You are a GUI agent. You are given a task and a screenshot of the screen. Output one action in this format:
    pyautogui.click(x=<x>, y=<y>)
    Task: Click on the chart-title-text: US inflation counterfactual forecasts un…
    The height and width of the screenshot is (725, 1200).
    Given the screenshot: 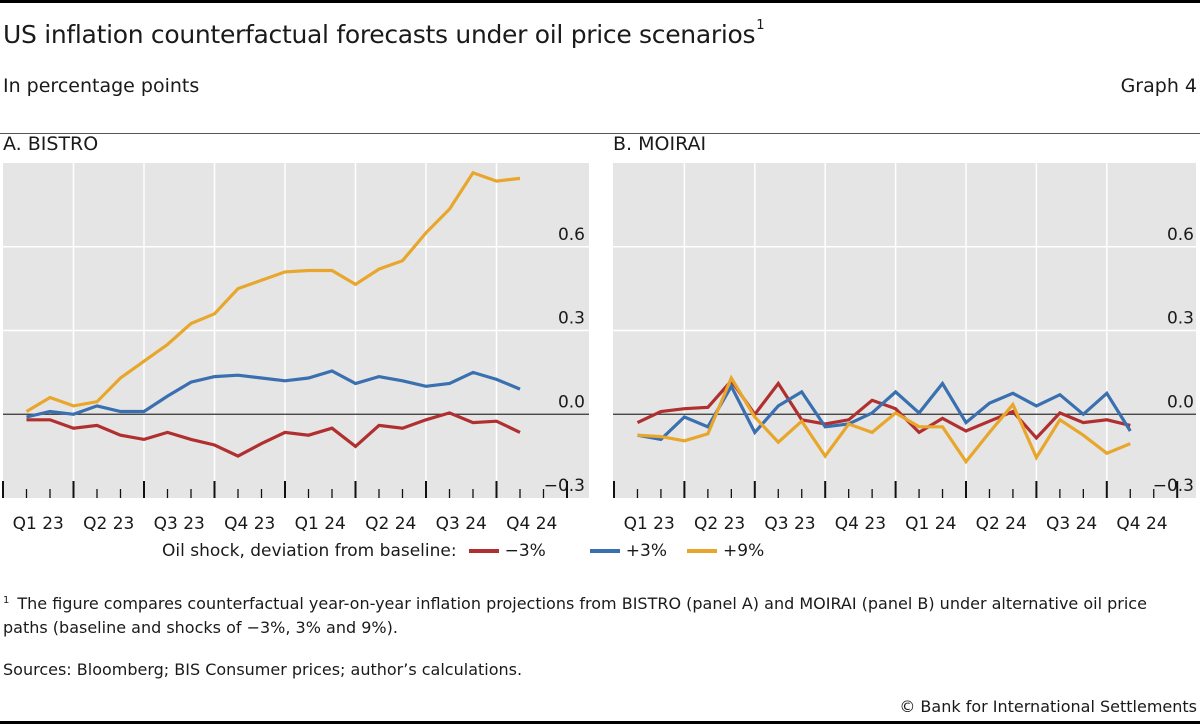 What is the action you would take?
    pyautogui.click(x=379, y=34)
    